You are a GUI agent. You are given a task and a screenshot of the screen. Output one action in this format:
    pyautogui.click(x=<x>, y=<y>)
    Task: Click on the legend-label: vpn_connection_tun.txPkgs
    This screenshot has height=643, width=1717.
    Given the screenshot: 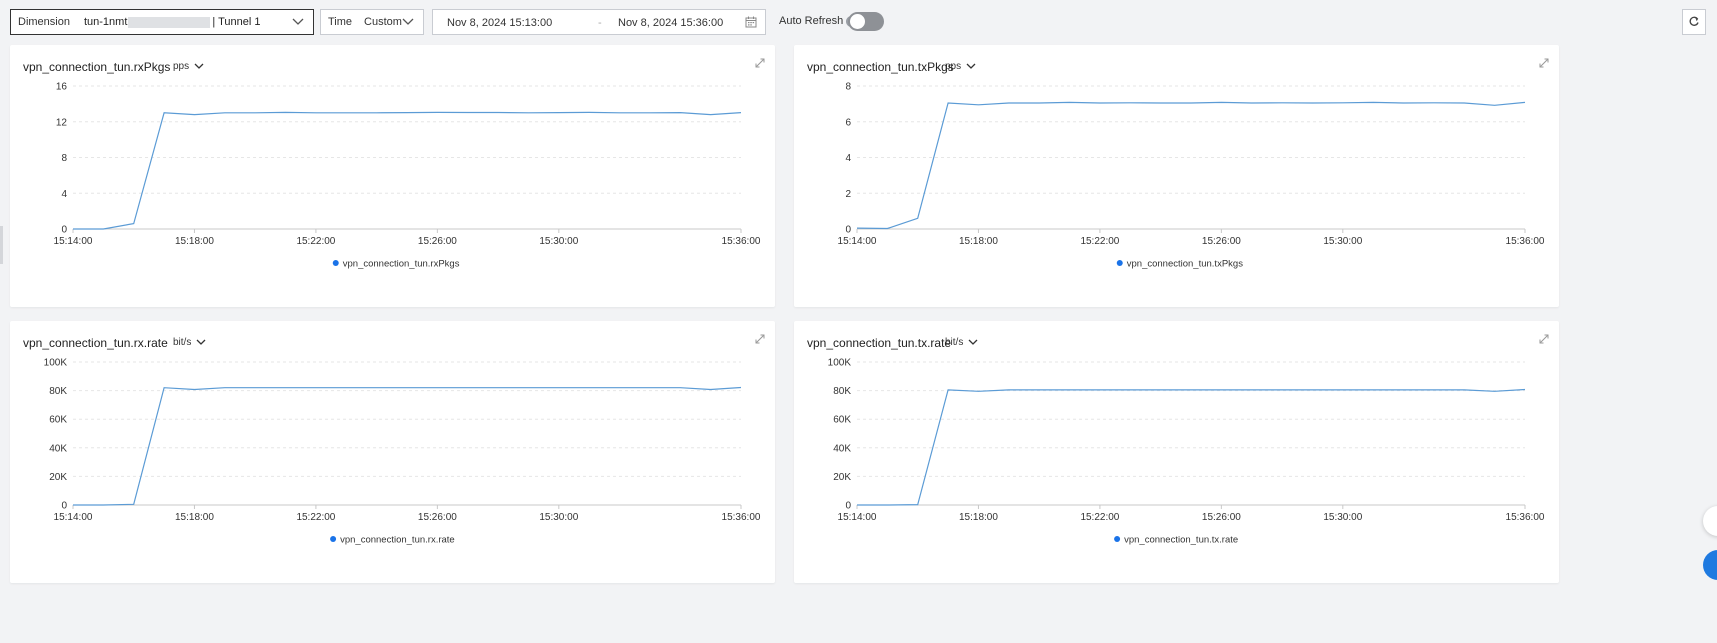 What is the action you would take?
    pyautogui.click(x=1185, y=264)
    